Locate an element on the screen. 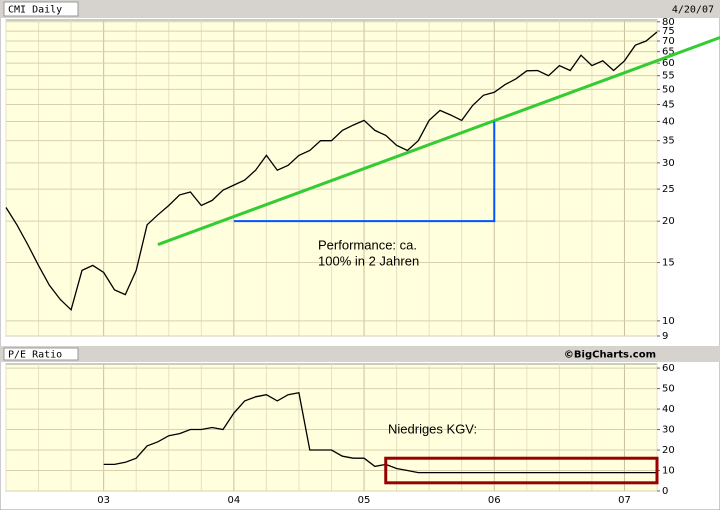  annotation: Niedriges KGV: is located at coordinates (432, 428).